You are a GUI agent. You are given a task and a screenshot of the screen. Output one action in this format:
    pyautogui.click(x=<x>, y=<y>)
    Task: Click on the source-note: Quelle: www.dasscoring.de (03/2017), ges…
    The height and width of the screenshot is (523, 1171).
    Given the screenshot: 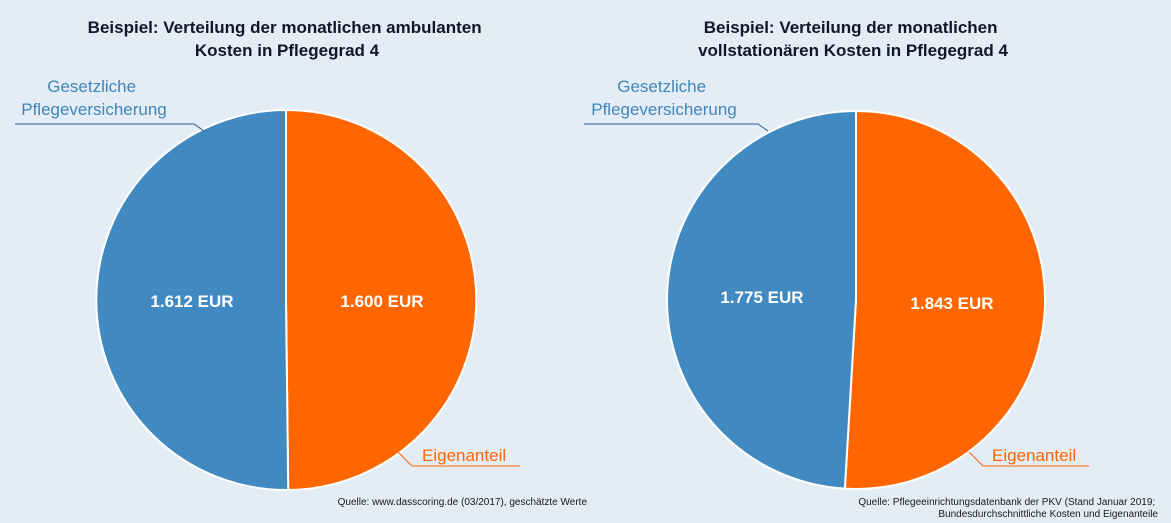 What is the action you would take?
    pyautogui.click(x=463, y=502)
    